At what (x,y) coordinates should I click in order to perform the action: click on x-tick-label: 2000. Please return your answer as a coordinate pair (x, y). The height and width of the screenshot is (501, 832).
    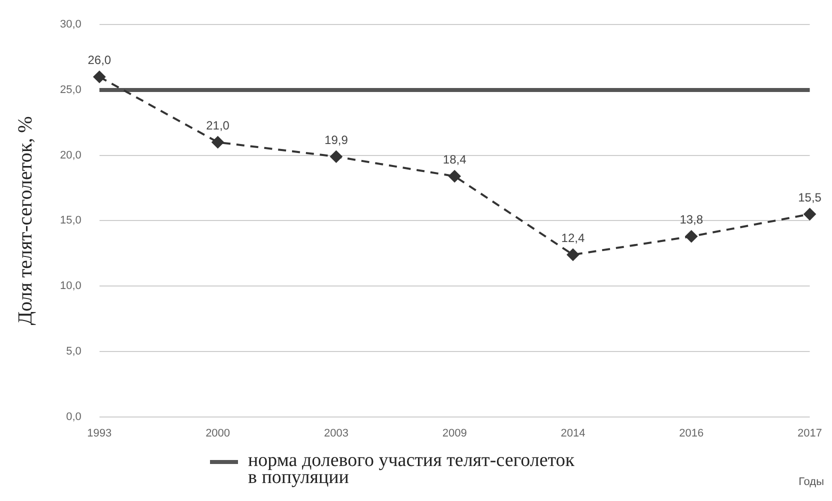
    Looking at the image, I should click on (218, 433).